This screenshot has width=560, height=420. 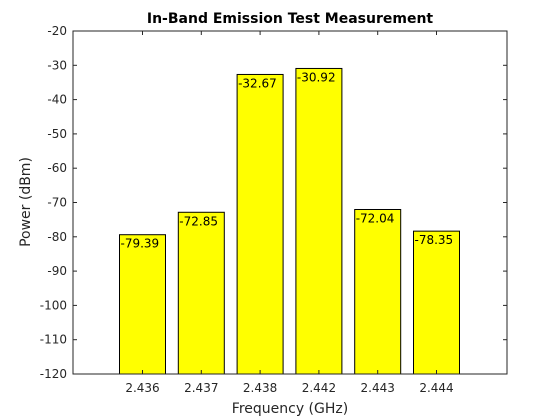 What do you see at coordinates (142, 388) in the screenshot?
I see `x-tick-label: 2.436` at bounding box center [142, 388].